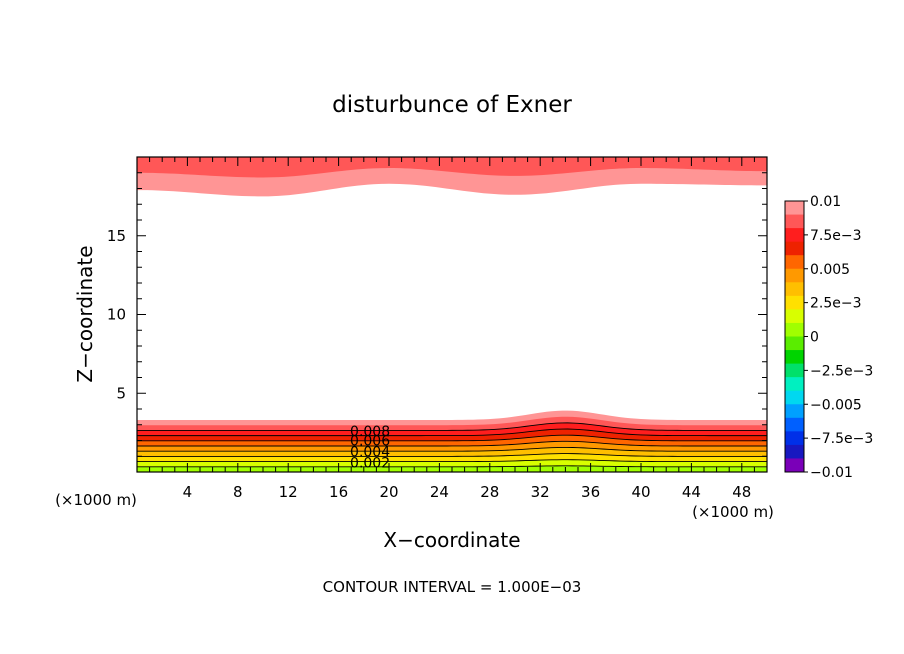  Describe the element at coordinates (640, 492) in the screenshot. I see `x-tick-label: 40` at that location.